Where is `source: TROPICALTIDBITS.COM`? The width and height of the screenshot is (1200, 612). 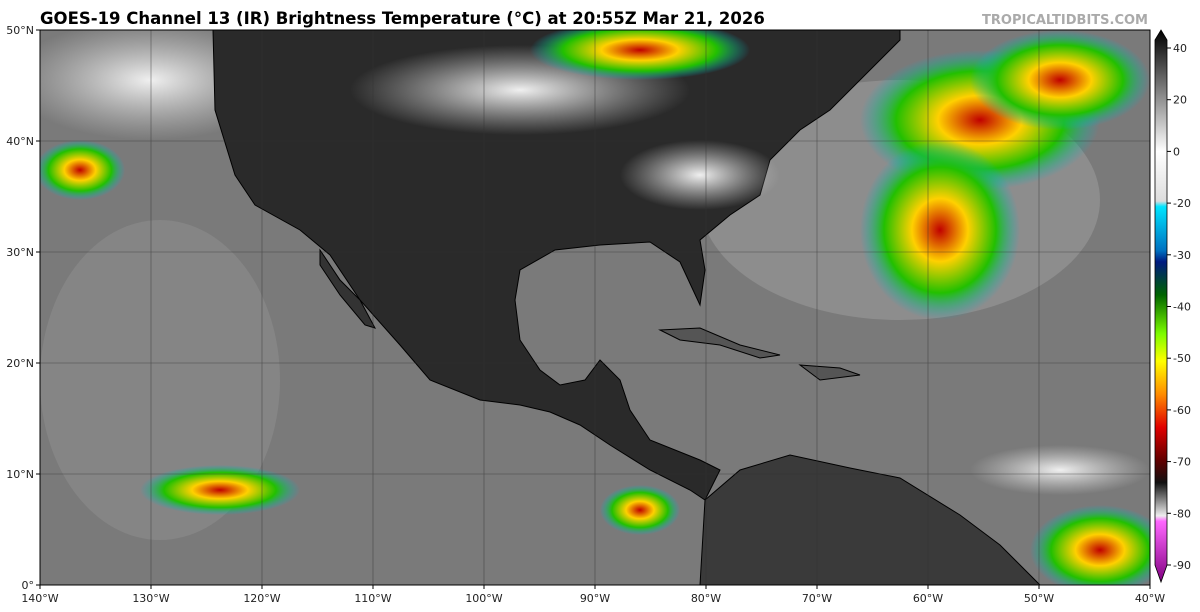
source: TROPICALTIDBITS.COM is located at coordinates (1065, 20).